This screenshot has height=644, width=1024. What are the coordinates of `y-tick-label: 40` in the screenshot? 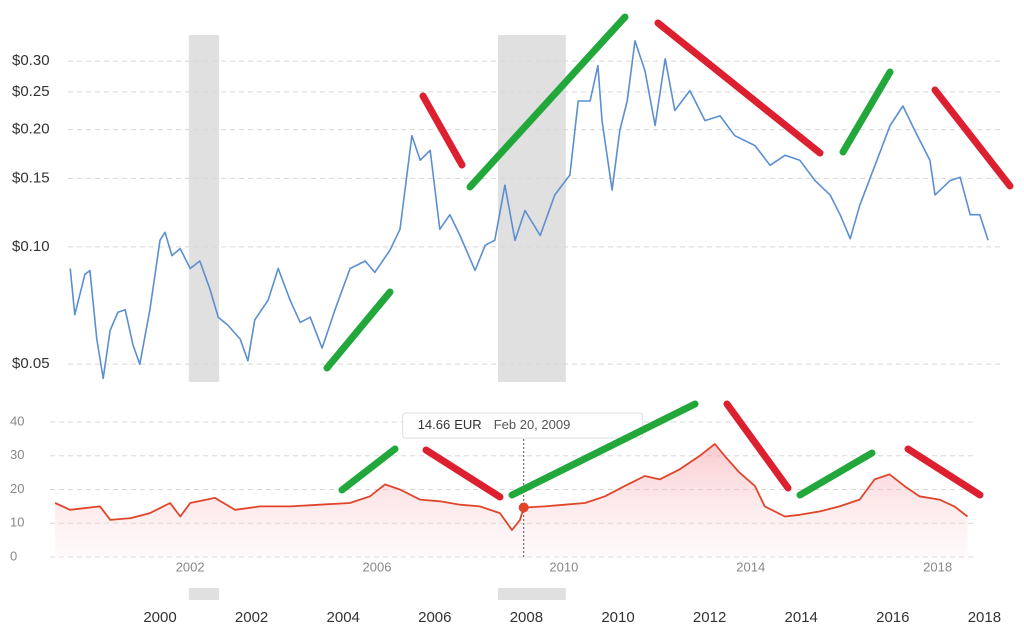 It's located at (17, 420).